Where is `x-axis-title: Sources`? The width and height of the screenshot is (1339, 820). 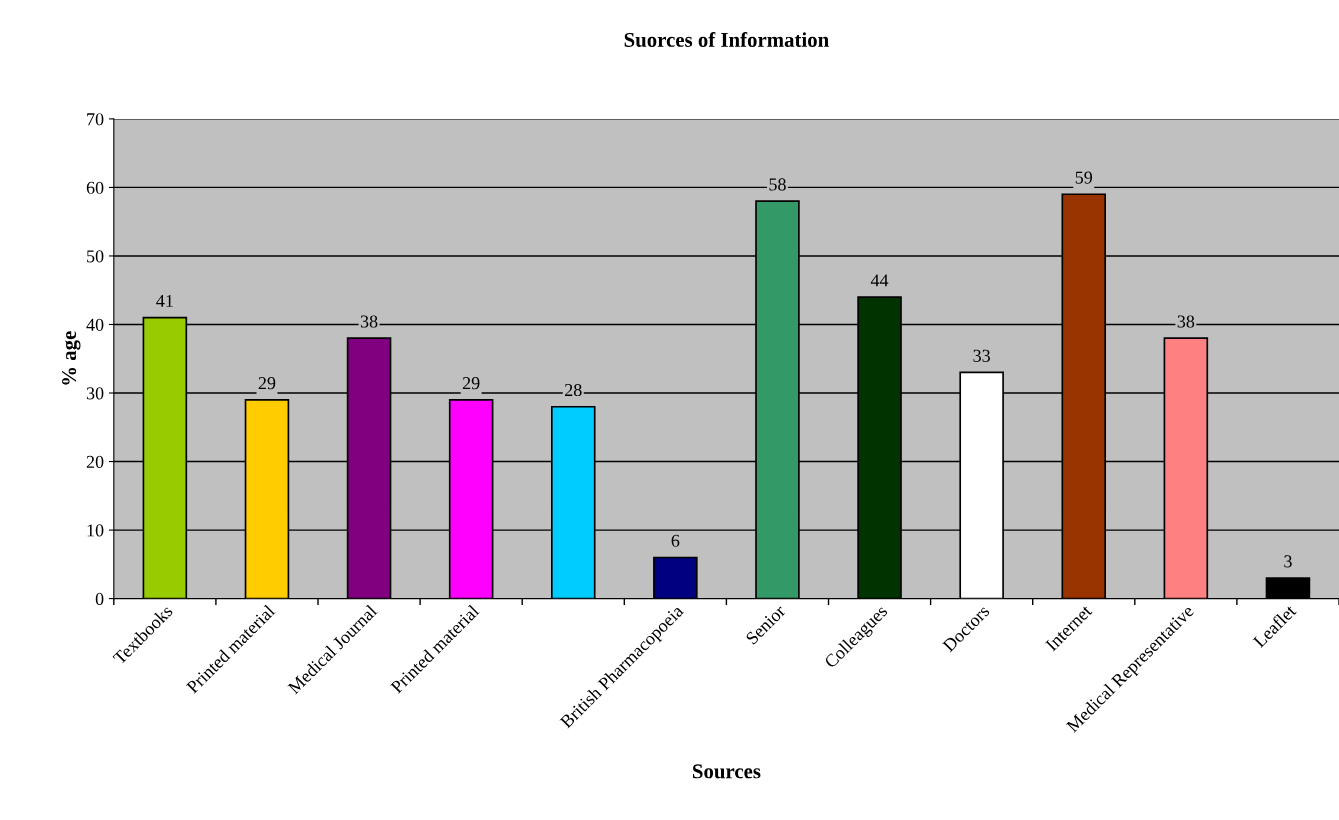
x-axis-title: Sources is located at coordinates (726, 771).